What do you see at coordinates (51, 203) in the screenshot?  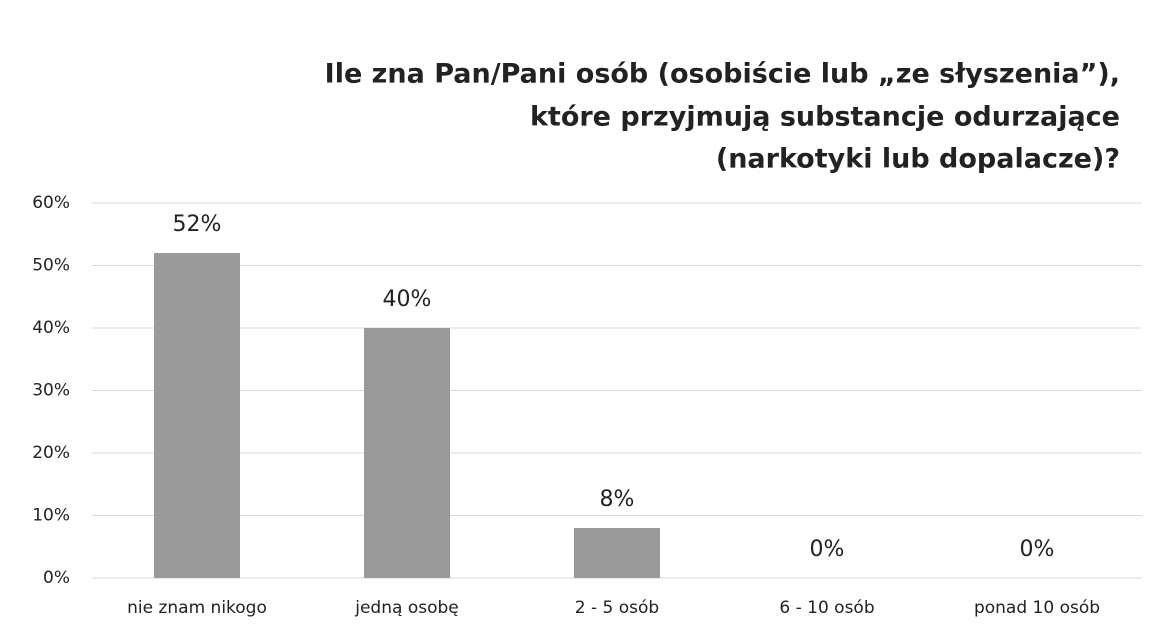 I see `y-tick-label: 60%` at bounding box center [51, 203].